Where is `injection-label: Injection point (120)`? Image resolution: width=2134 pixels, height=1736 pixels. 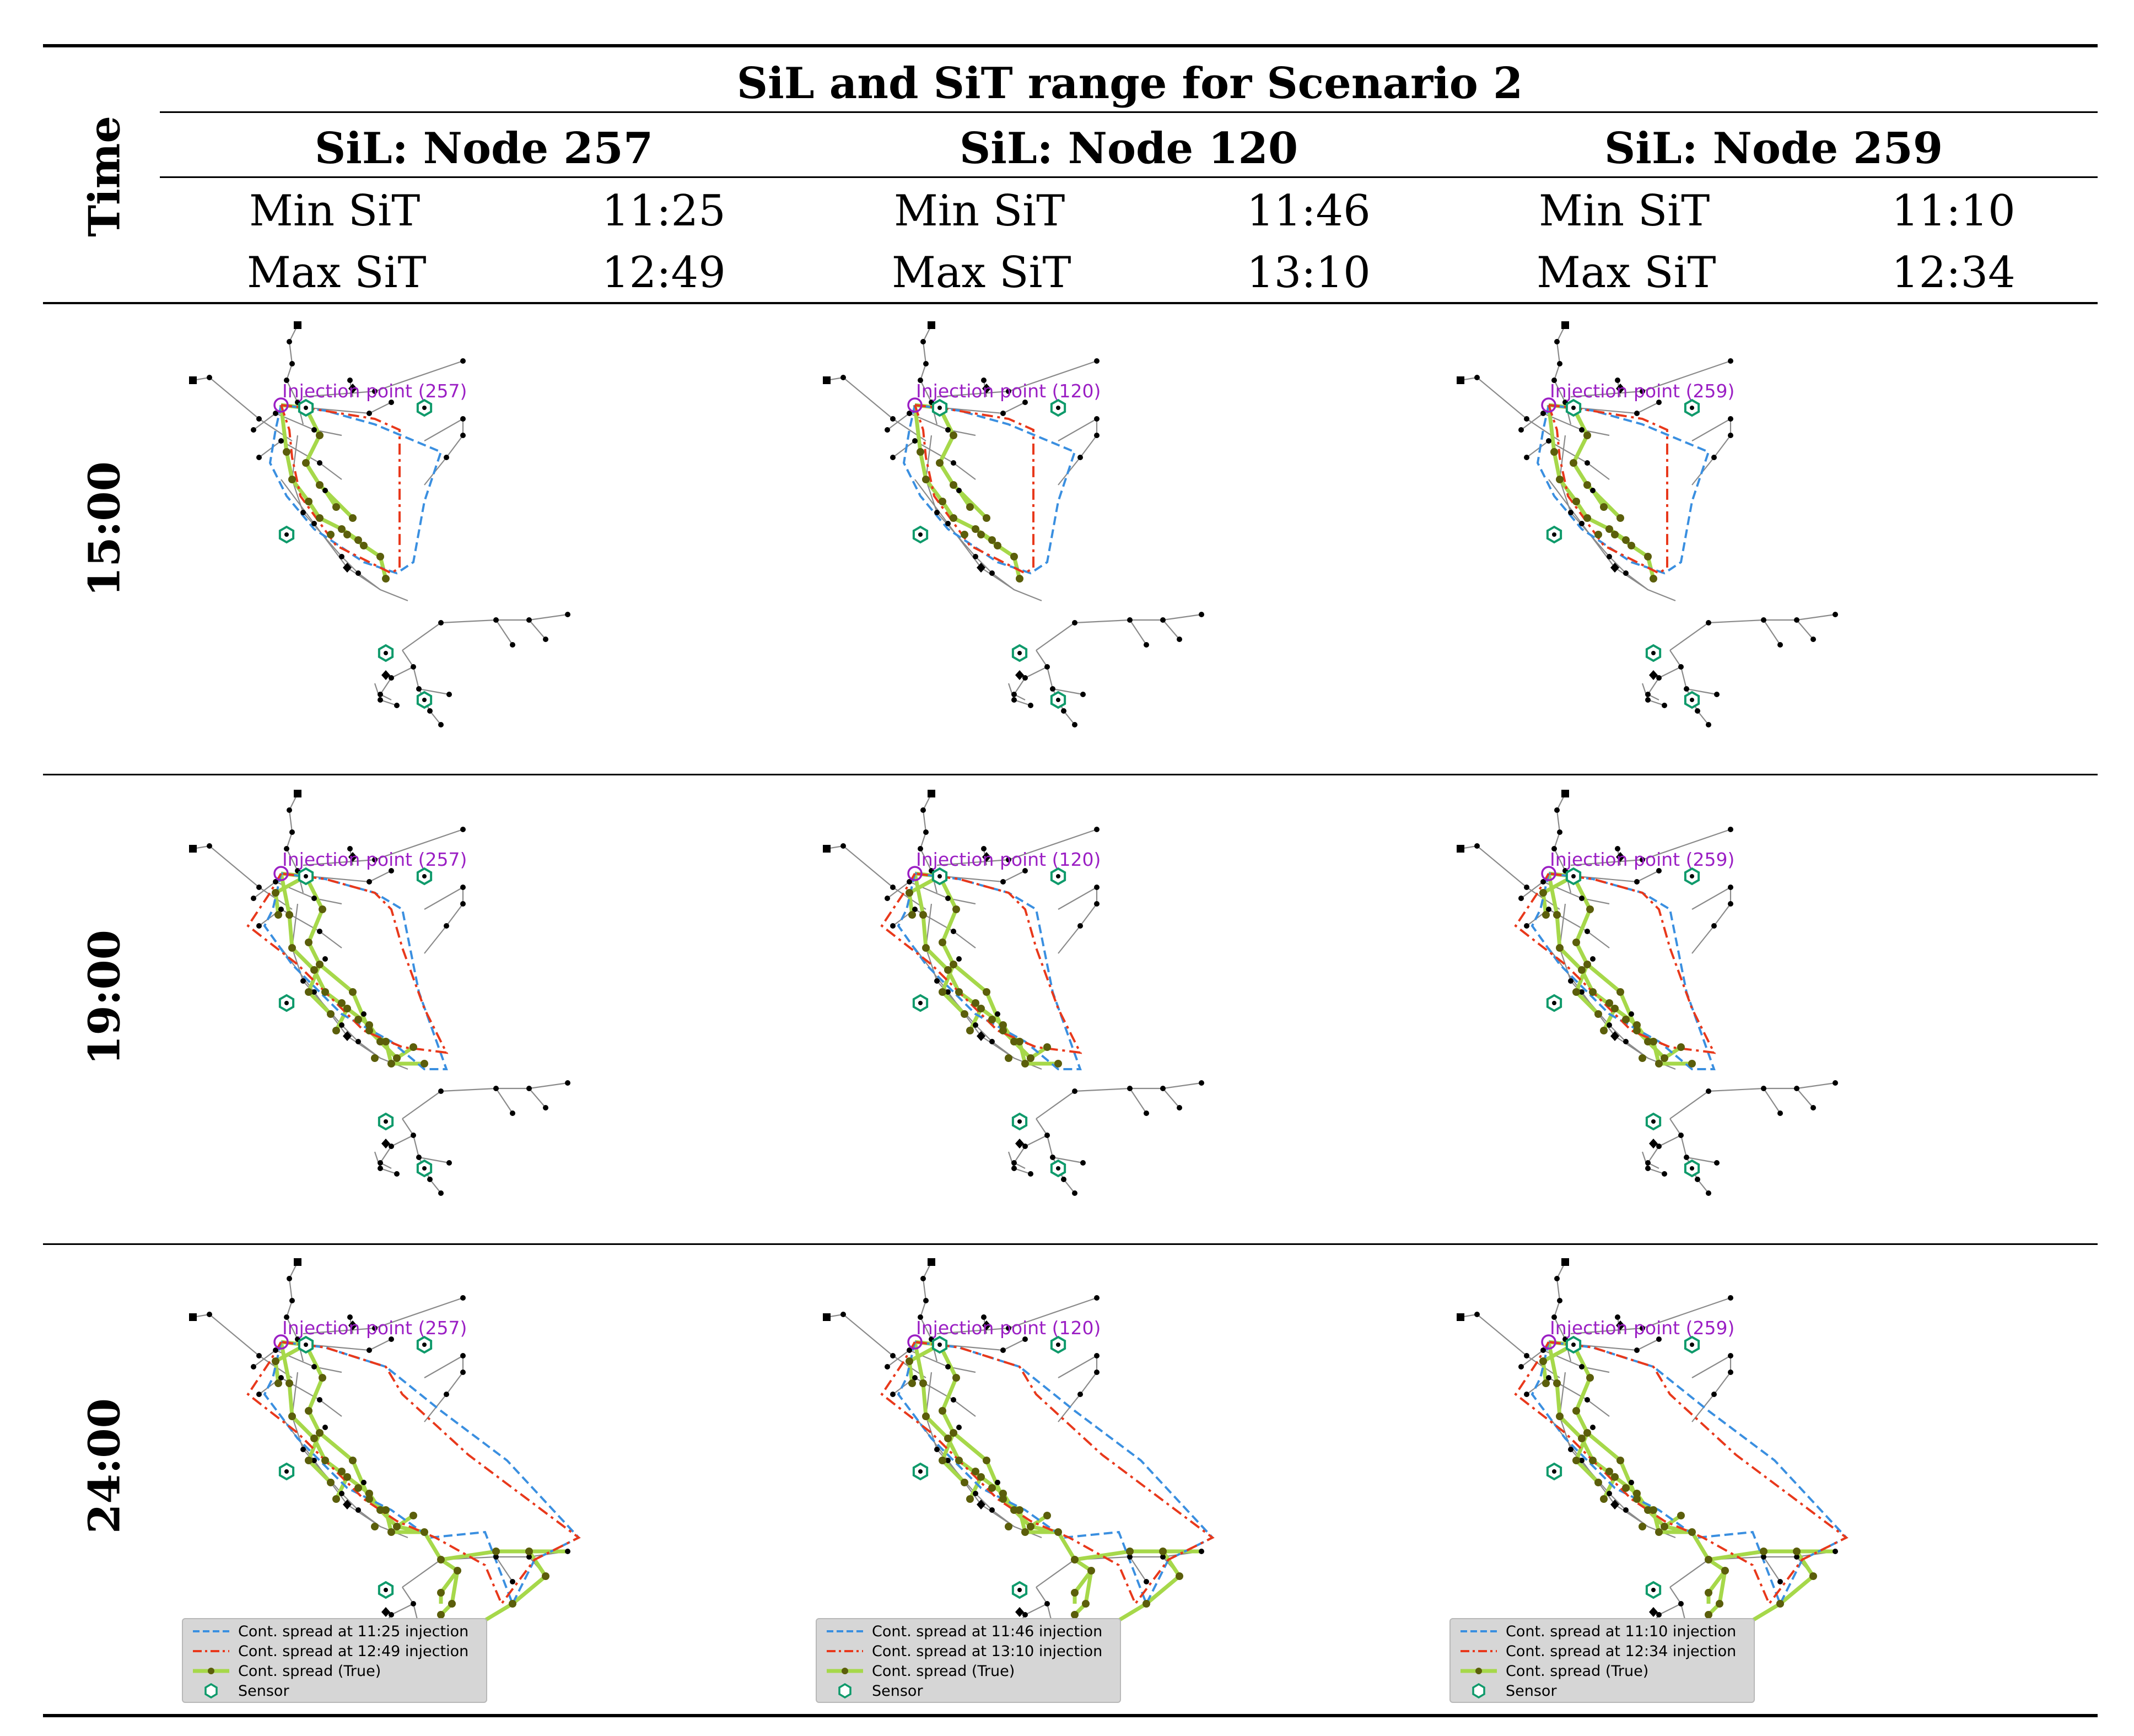 injection-label: Injection point (120) is located at coordinates (1008, 859).